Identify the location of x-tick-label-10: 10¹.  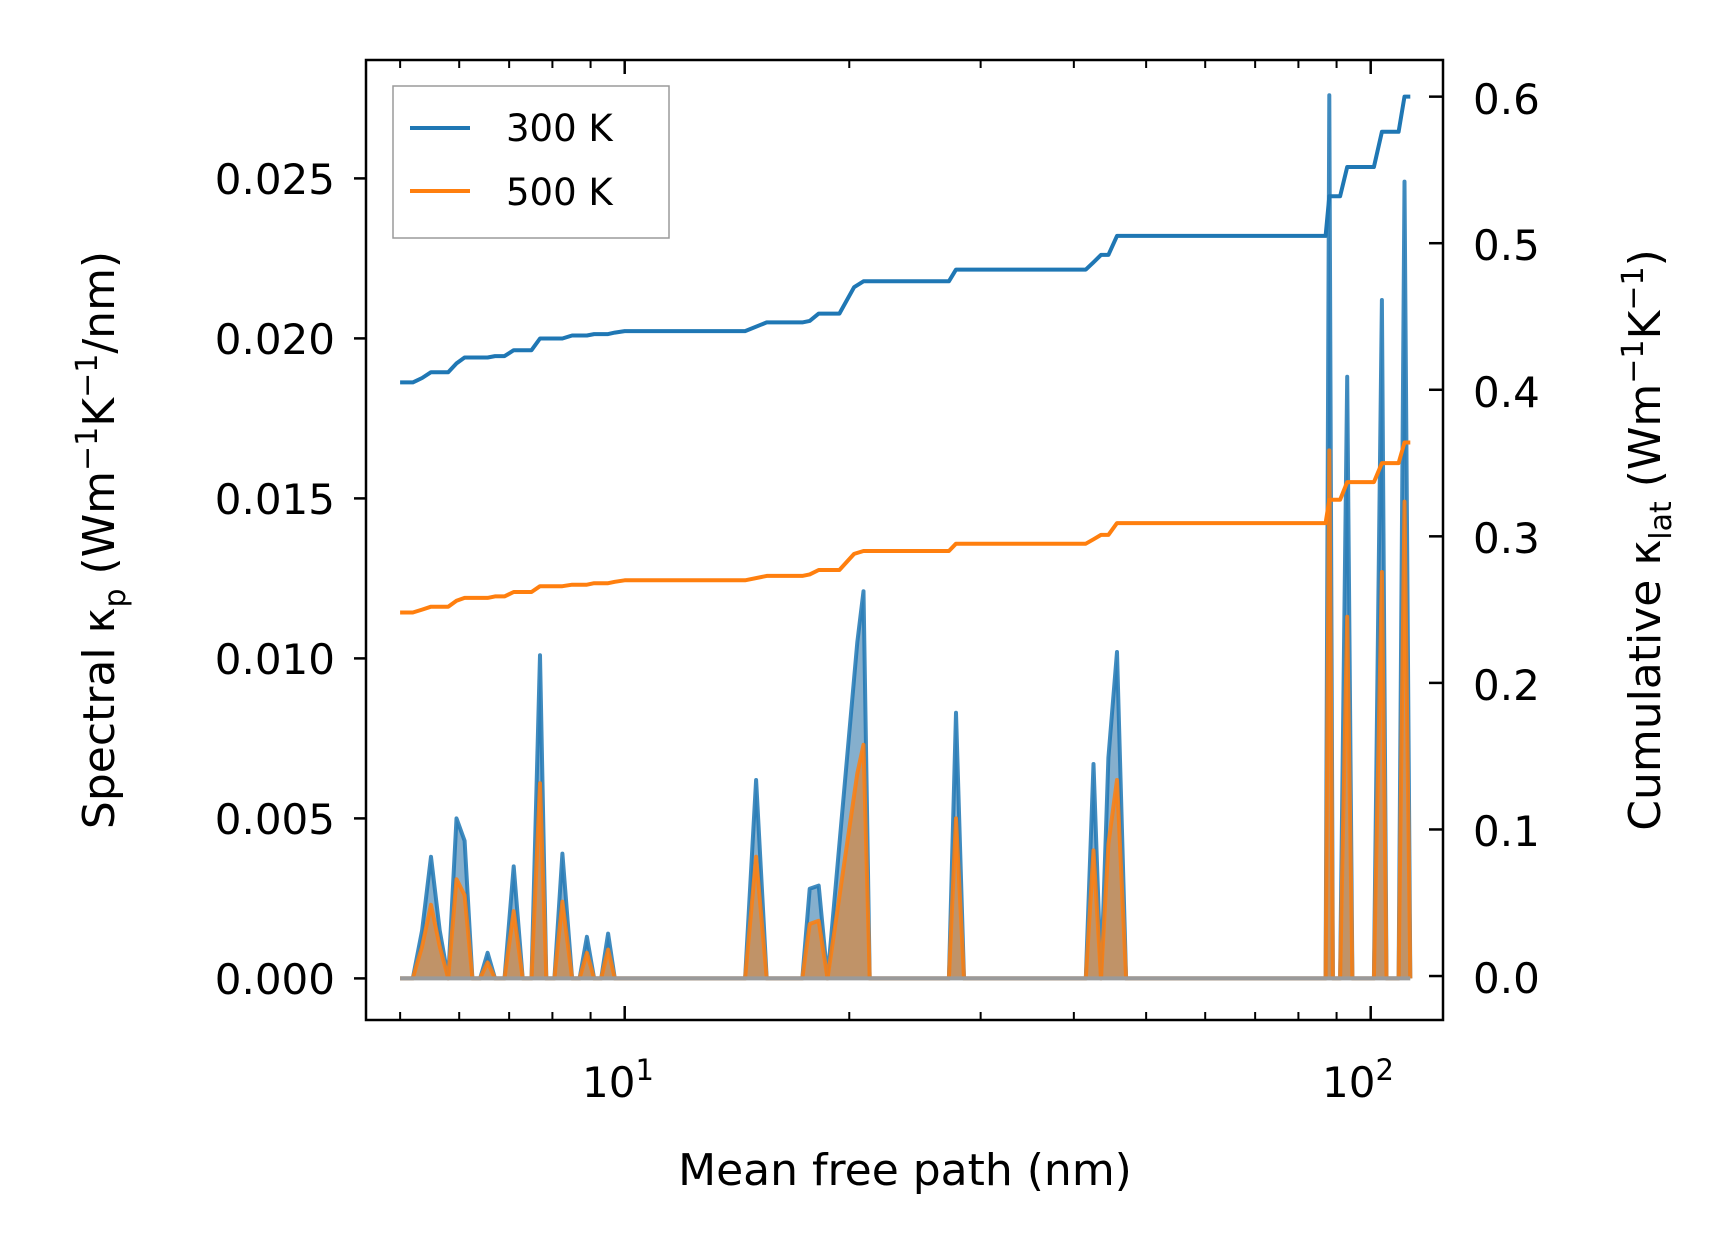
(618, 1080).